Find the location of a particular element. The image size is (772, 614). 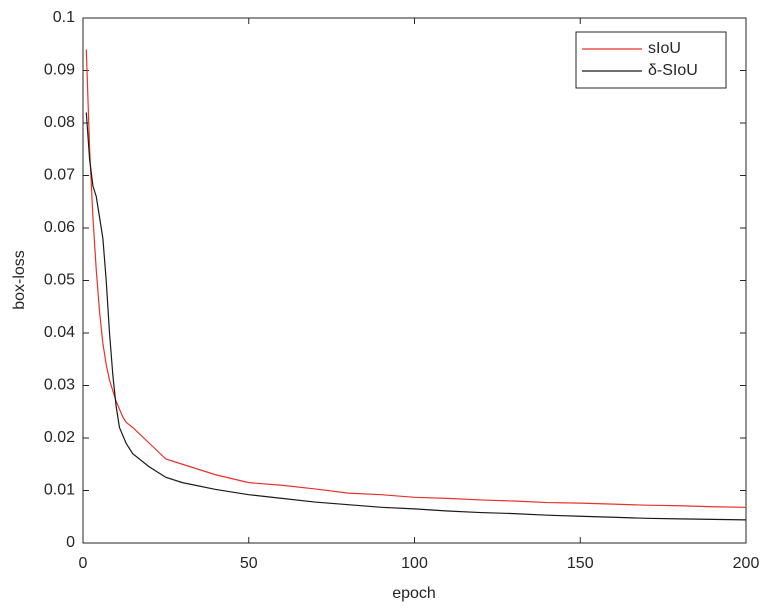

y-tick-label: 0.01 is located at coordinates (59, 490).